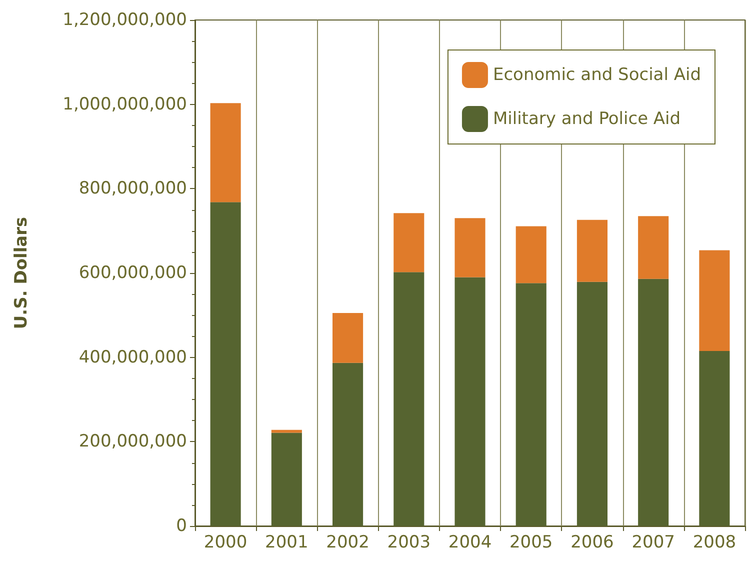  What do you see at coordinates (531, 542) in the screenshot?
I see `x-tick-label: 2005` at bounding box center [531, 542].